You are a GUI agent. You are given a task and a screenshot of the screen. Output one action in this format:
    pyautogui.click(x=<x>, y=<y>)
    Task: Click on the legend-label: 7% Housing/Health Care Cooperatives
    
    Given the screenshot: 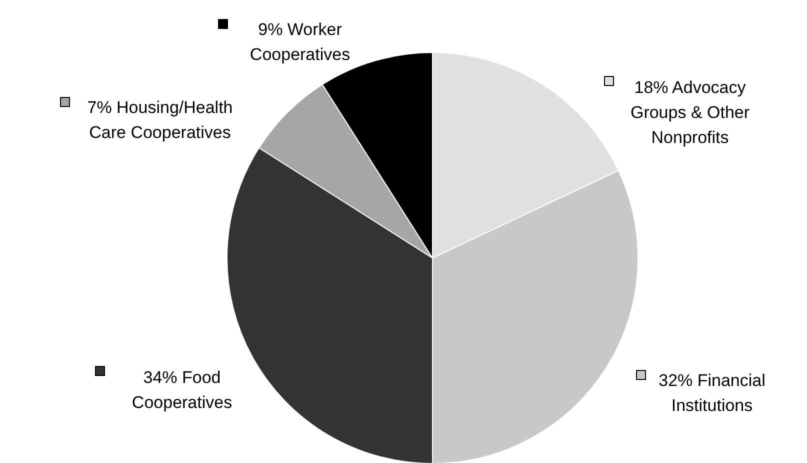 What is the action you would take?
    pyautogui.click(x=160, y=120)
    